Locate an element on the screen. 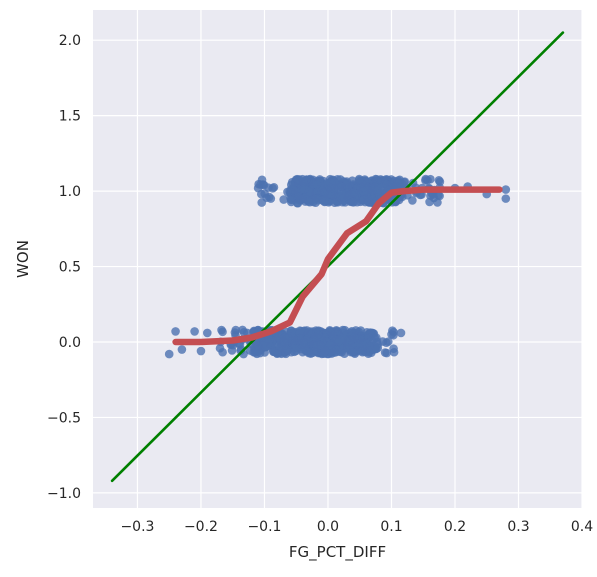 This screenshot has height=577, width=597. x-tick-label: 0.2 is located at coordinates (455, 527).